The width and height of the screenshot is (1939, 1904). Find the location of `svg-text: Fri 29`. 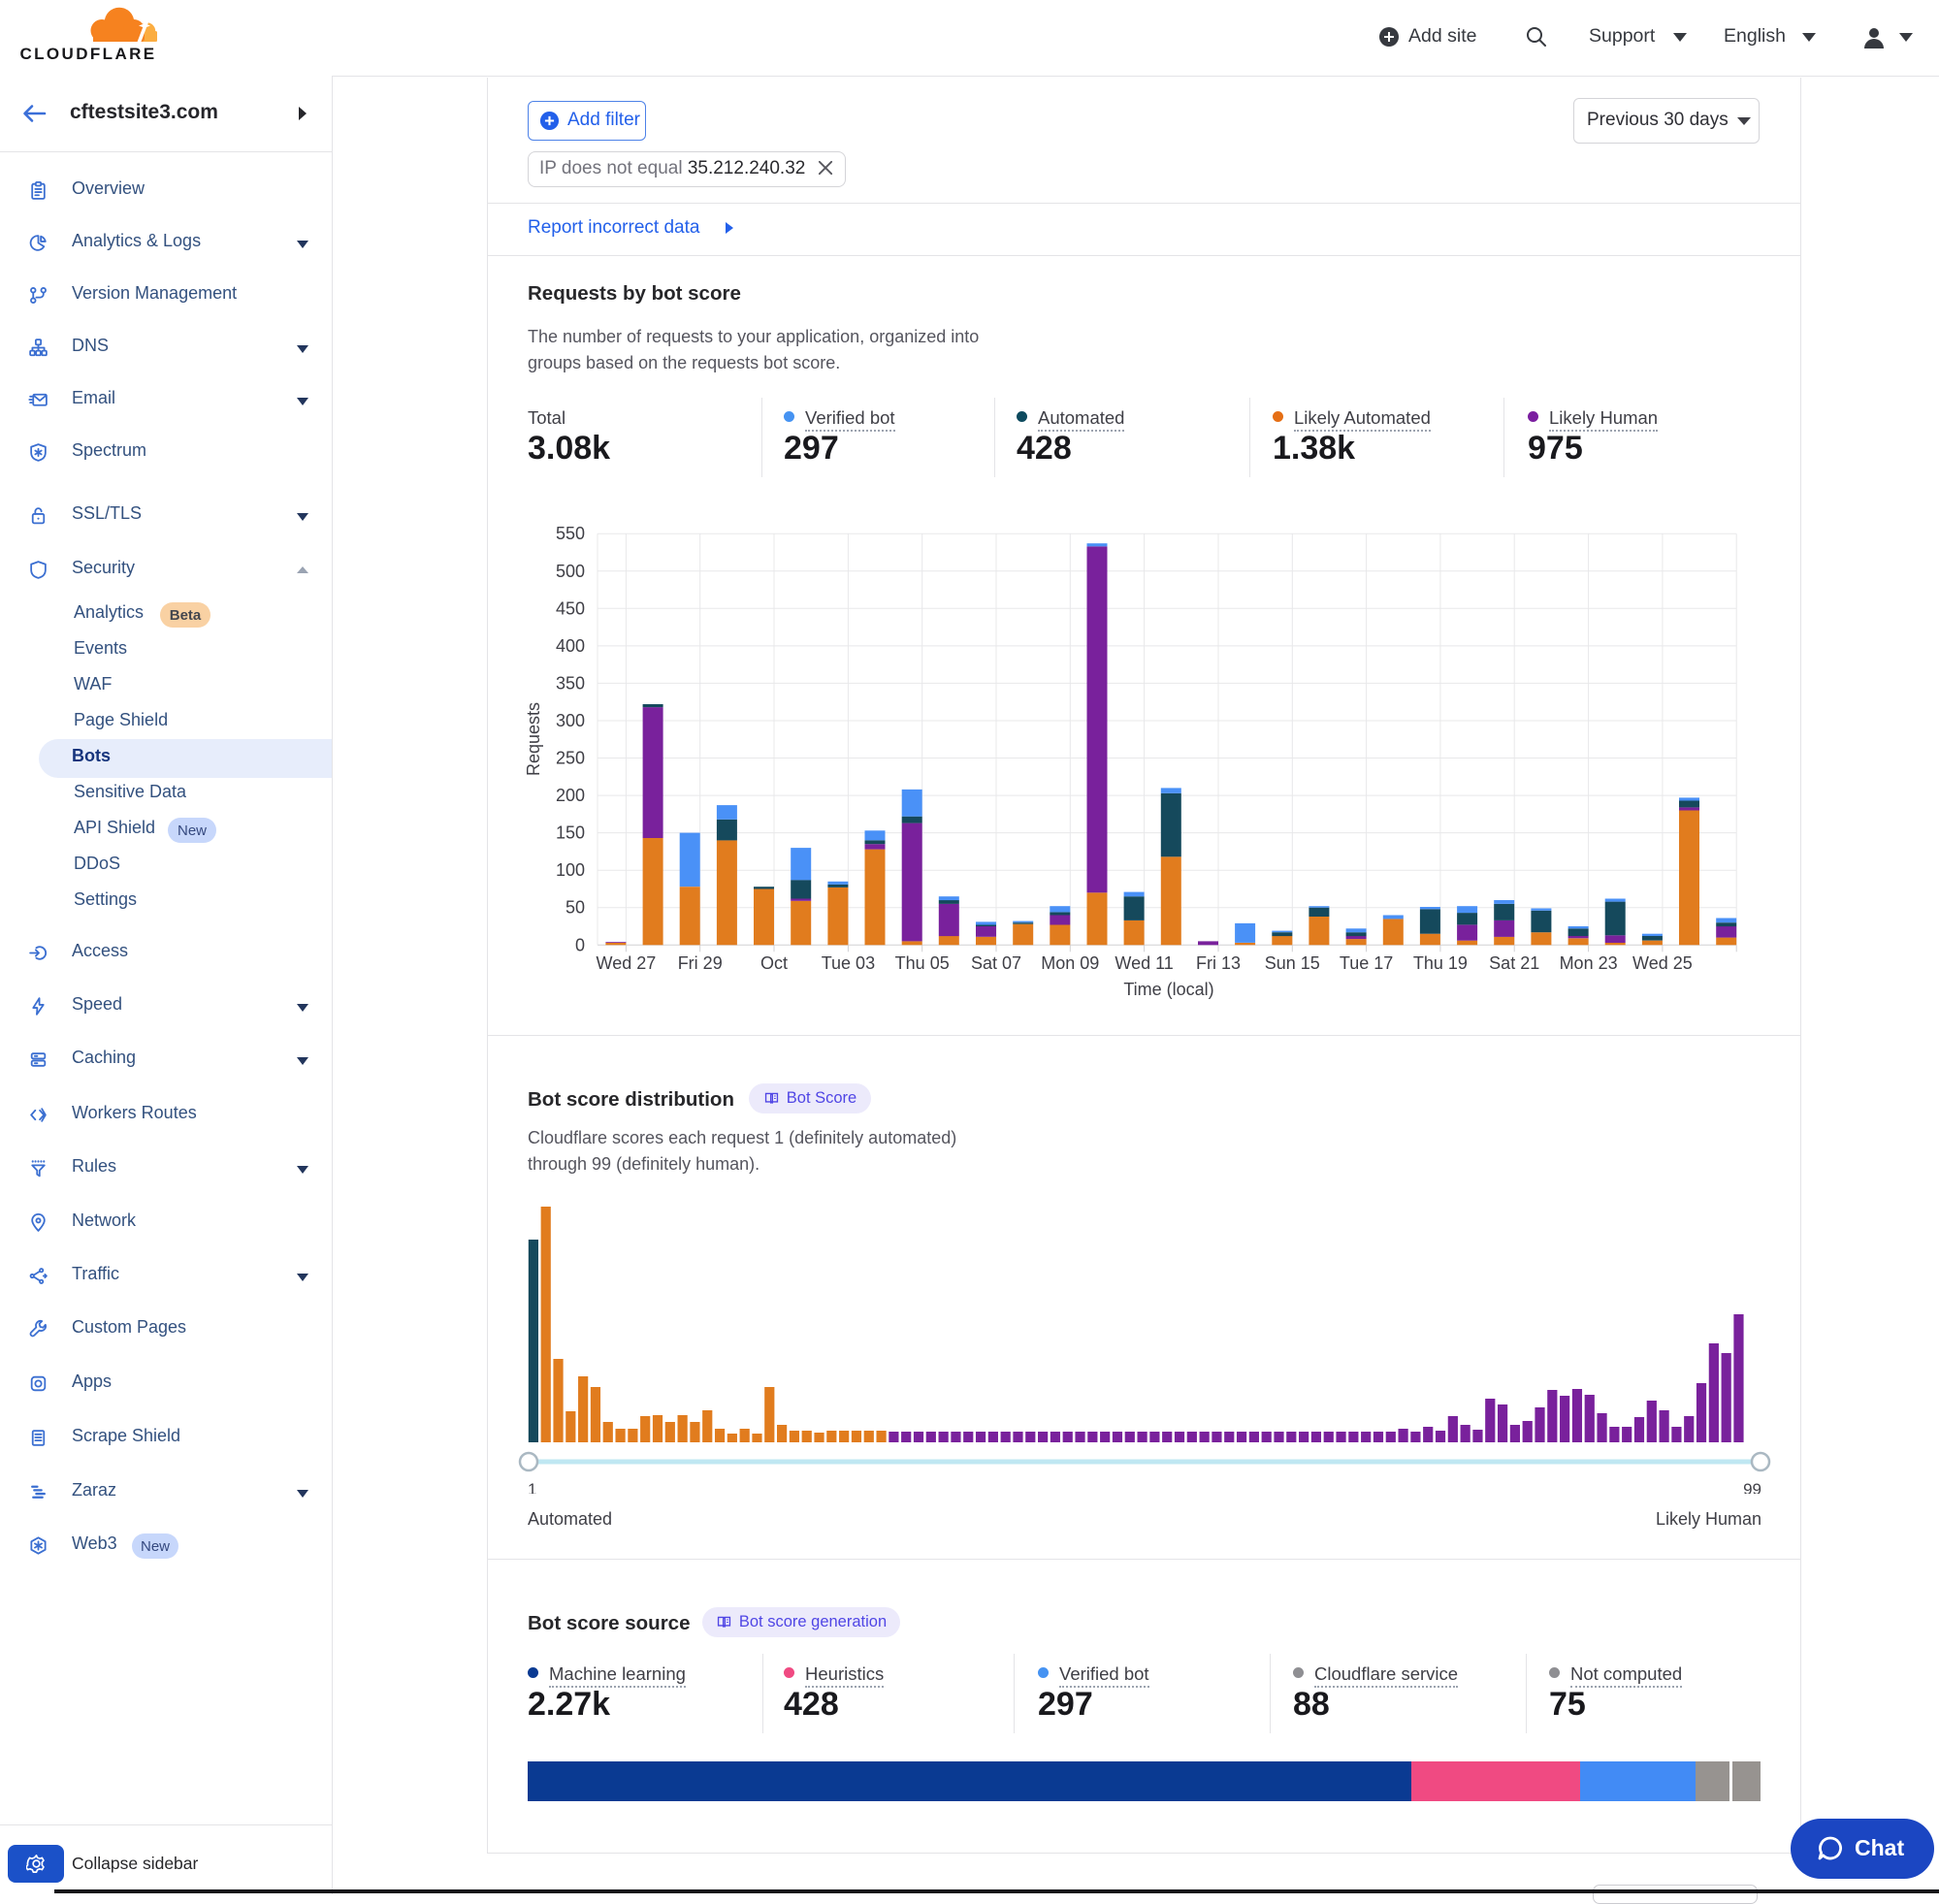

svg-text: Fri 29 is located at coordinates (700, 963).